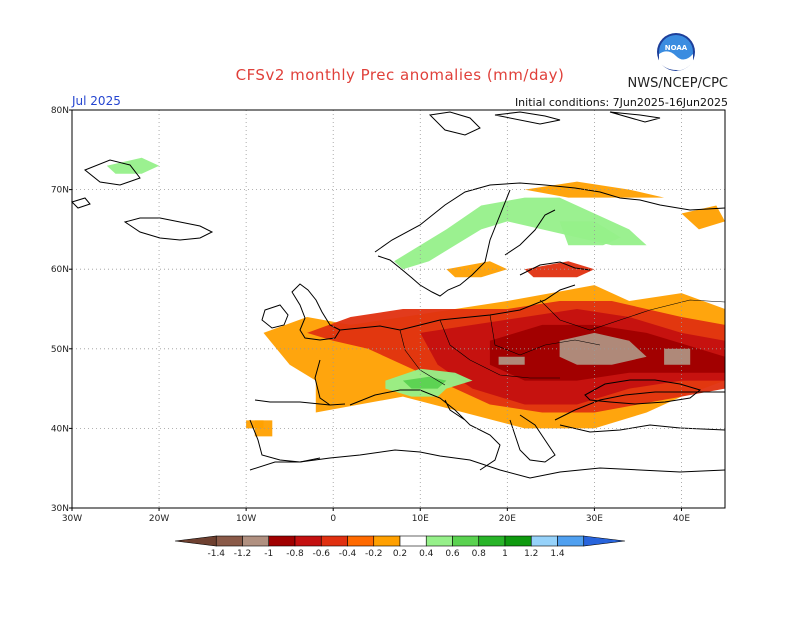 The image size is (800, 618). What do you see at coordinates (321, 554) in the screenshot?
I see `colorbar-label: -0.6` at bounding box center [321, 554].